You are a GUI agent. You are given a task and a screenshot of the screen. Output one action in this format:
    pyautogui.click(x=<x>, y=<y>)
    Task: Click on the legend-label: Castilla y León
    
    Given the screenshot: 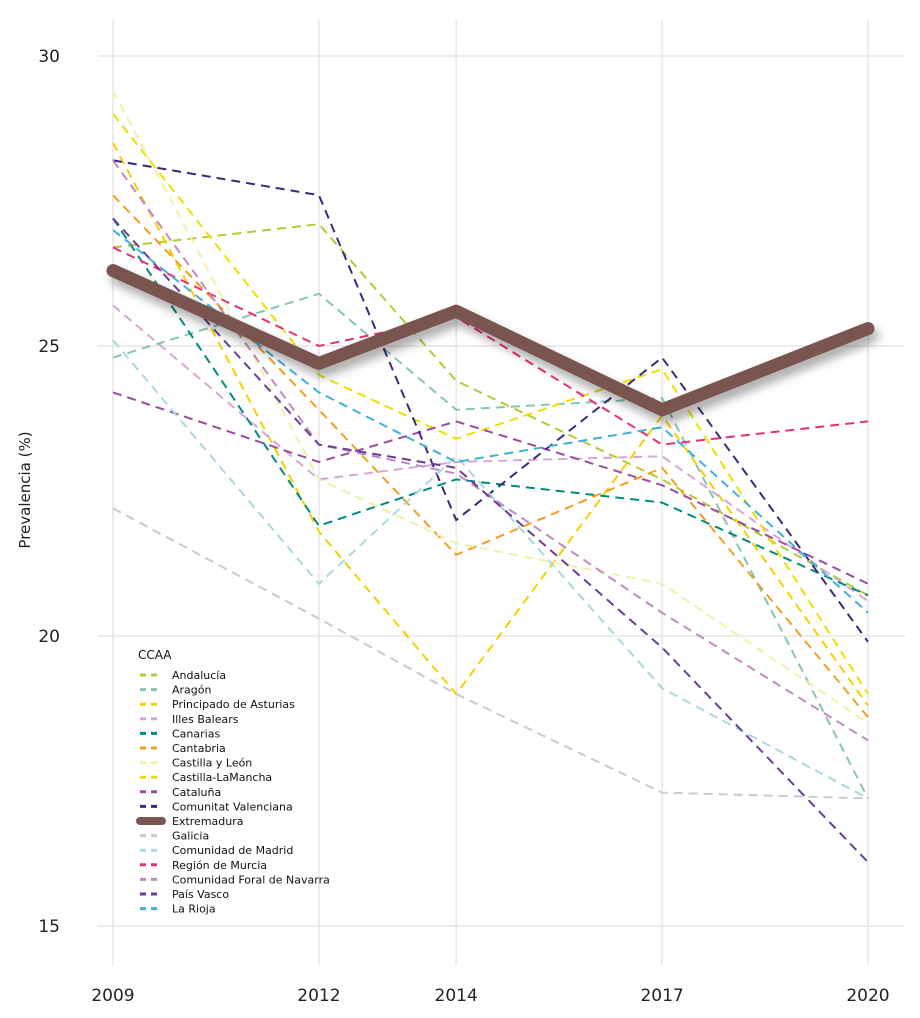 What is the action you would take?
    pyautogui.click(x=212, y=763)
    